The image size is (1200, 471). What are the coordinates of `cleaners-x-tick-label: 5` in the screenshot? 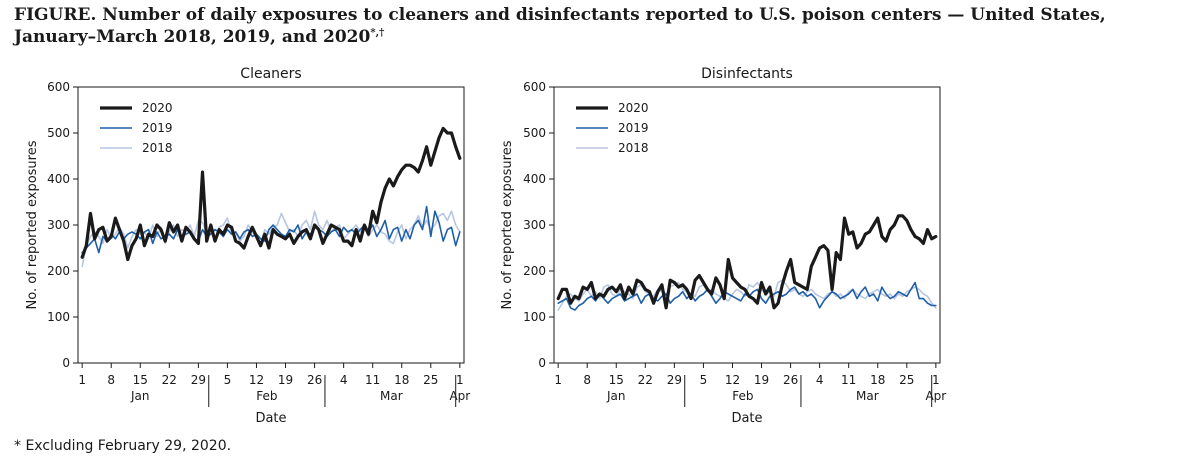 It's located at (228, 380).